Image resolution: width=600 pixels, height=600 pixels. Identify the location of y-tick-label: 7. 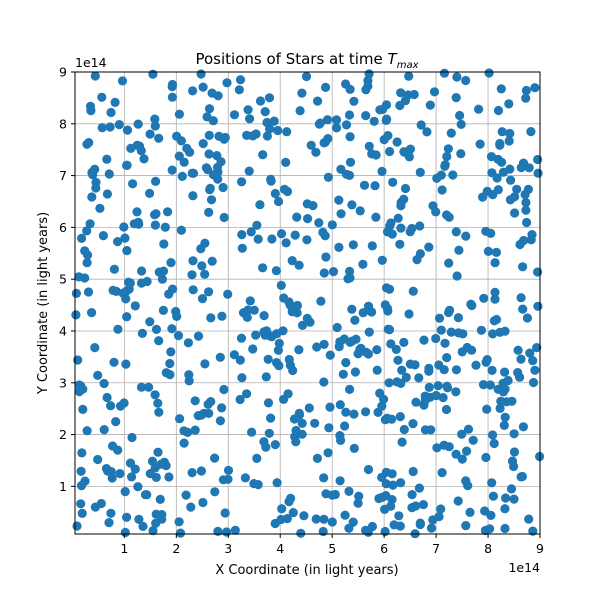
(63, 175).